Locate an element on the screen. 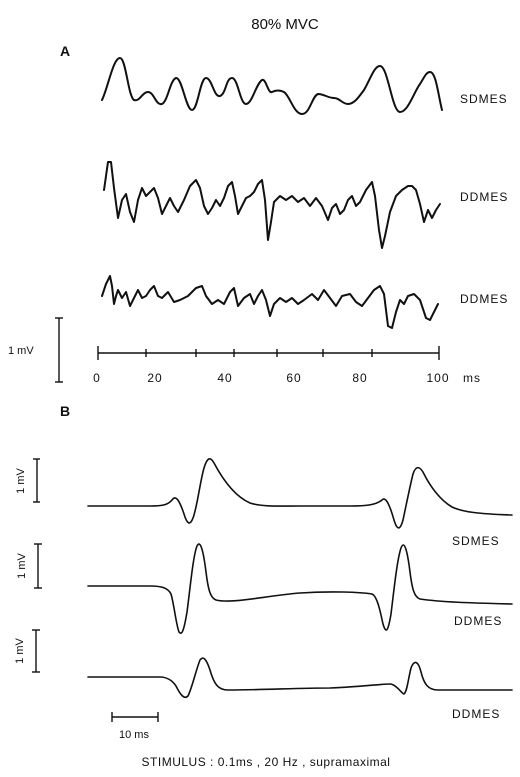  stimulus-caption: STIMULUS : 0.1ms , 20 Hz , supramaximal is located at coordinates (266, 762).